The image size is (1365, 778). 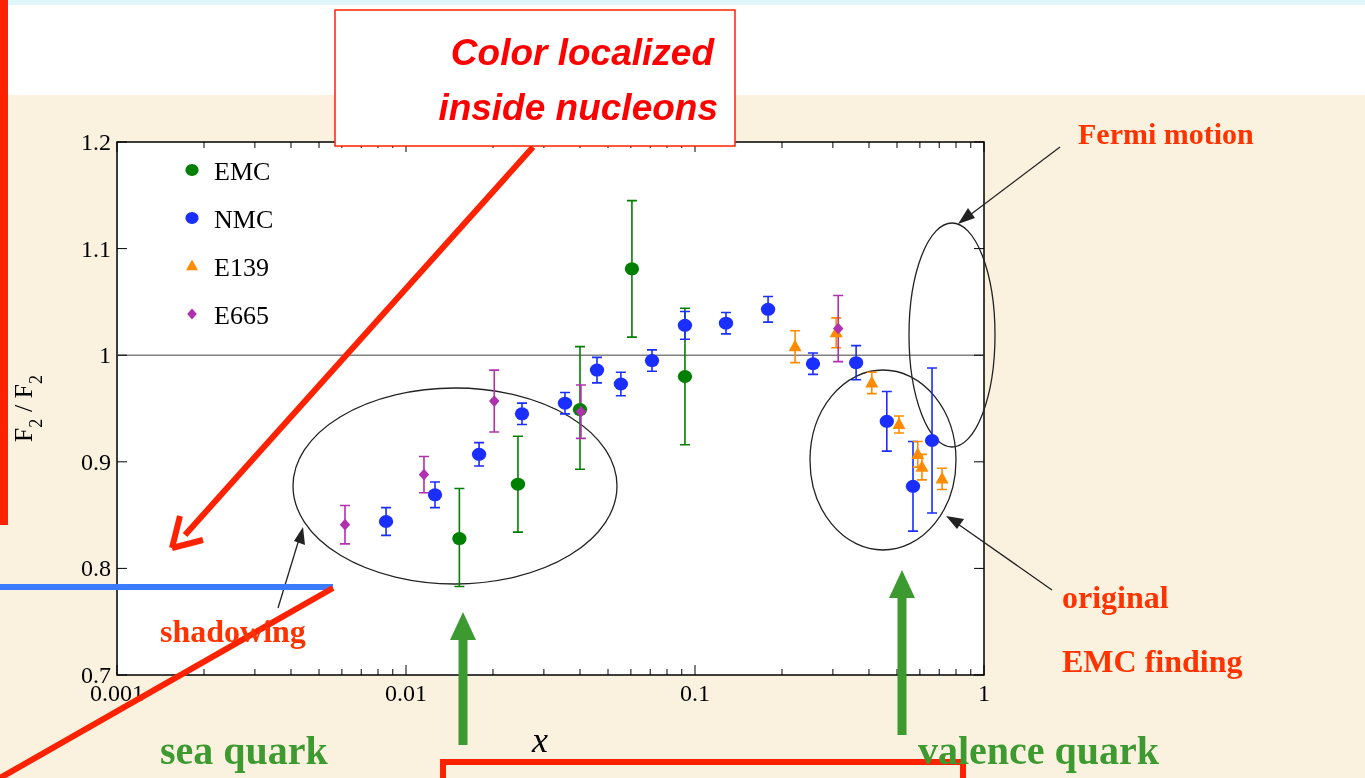 I want to click on text: valence quark, so click(x=1039, y=750).